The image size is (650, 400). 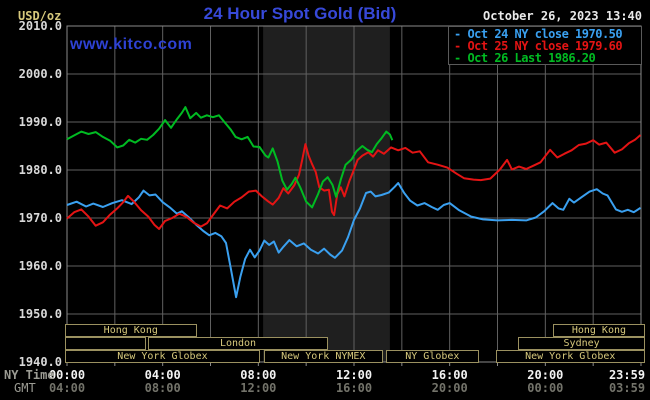 I want to click on gmt-tick-label: 08:00, so click(x=162, y=388).